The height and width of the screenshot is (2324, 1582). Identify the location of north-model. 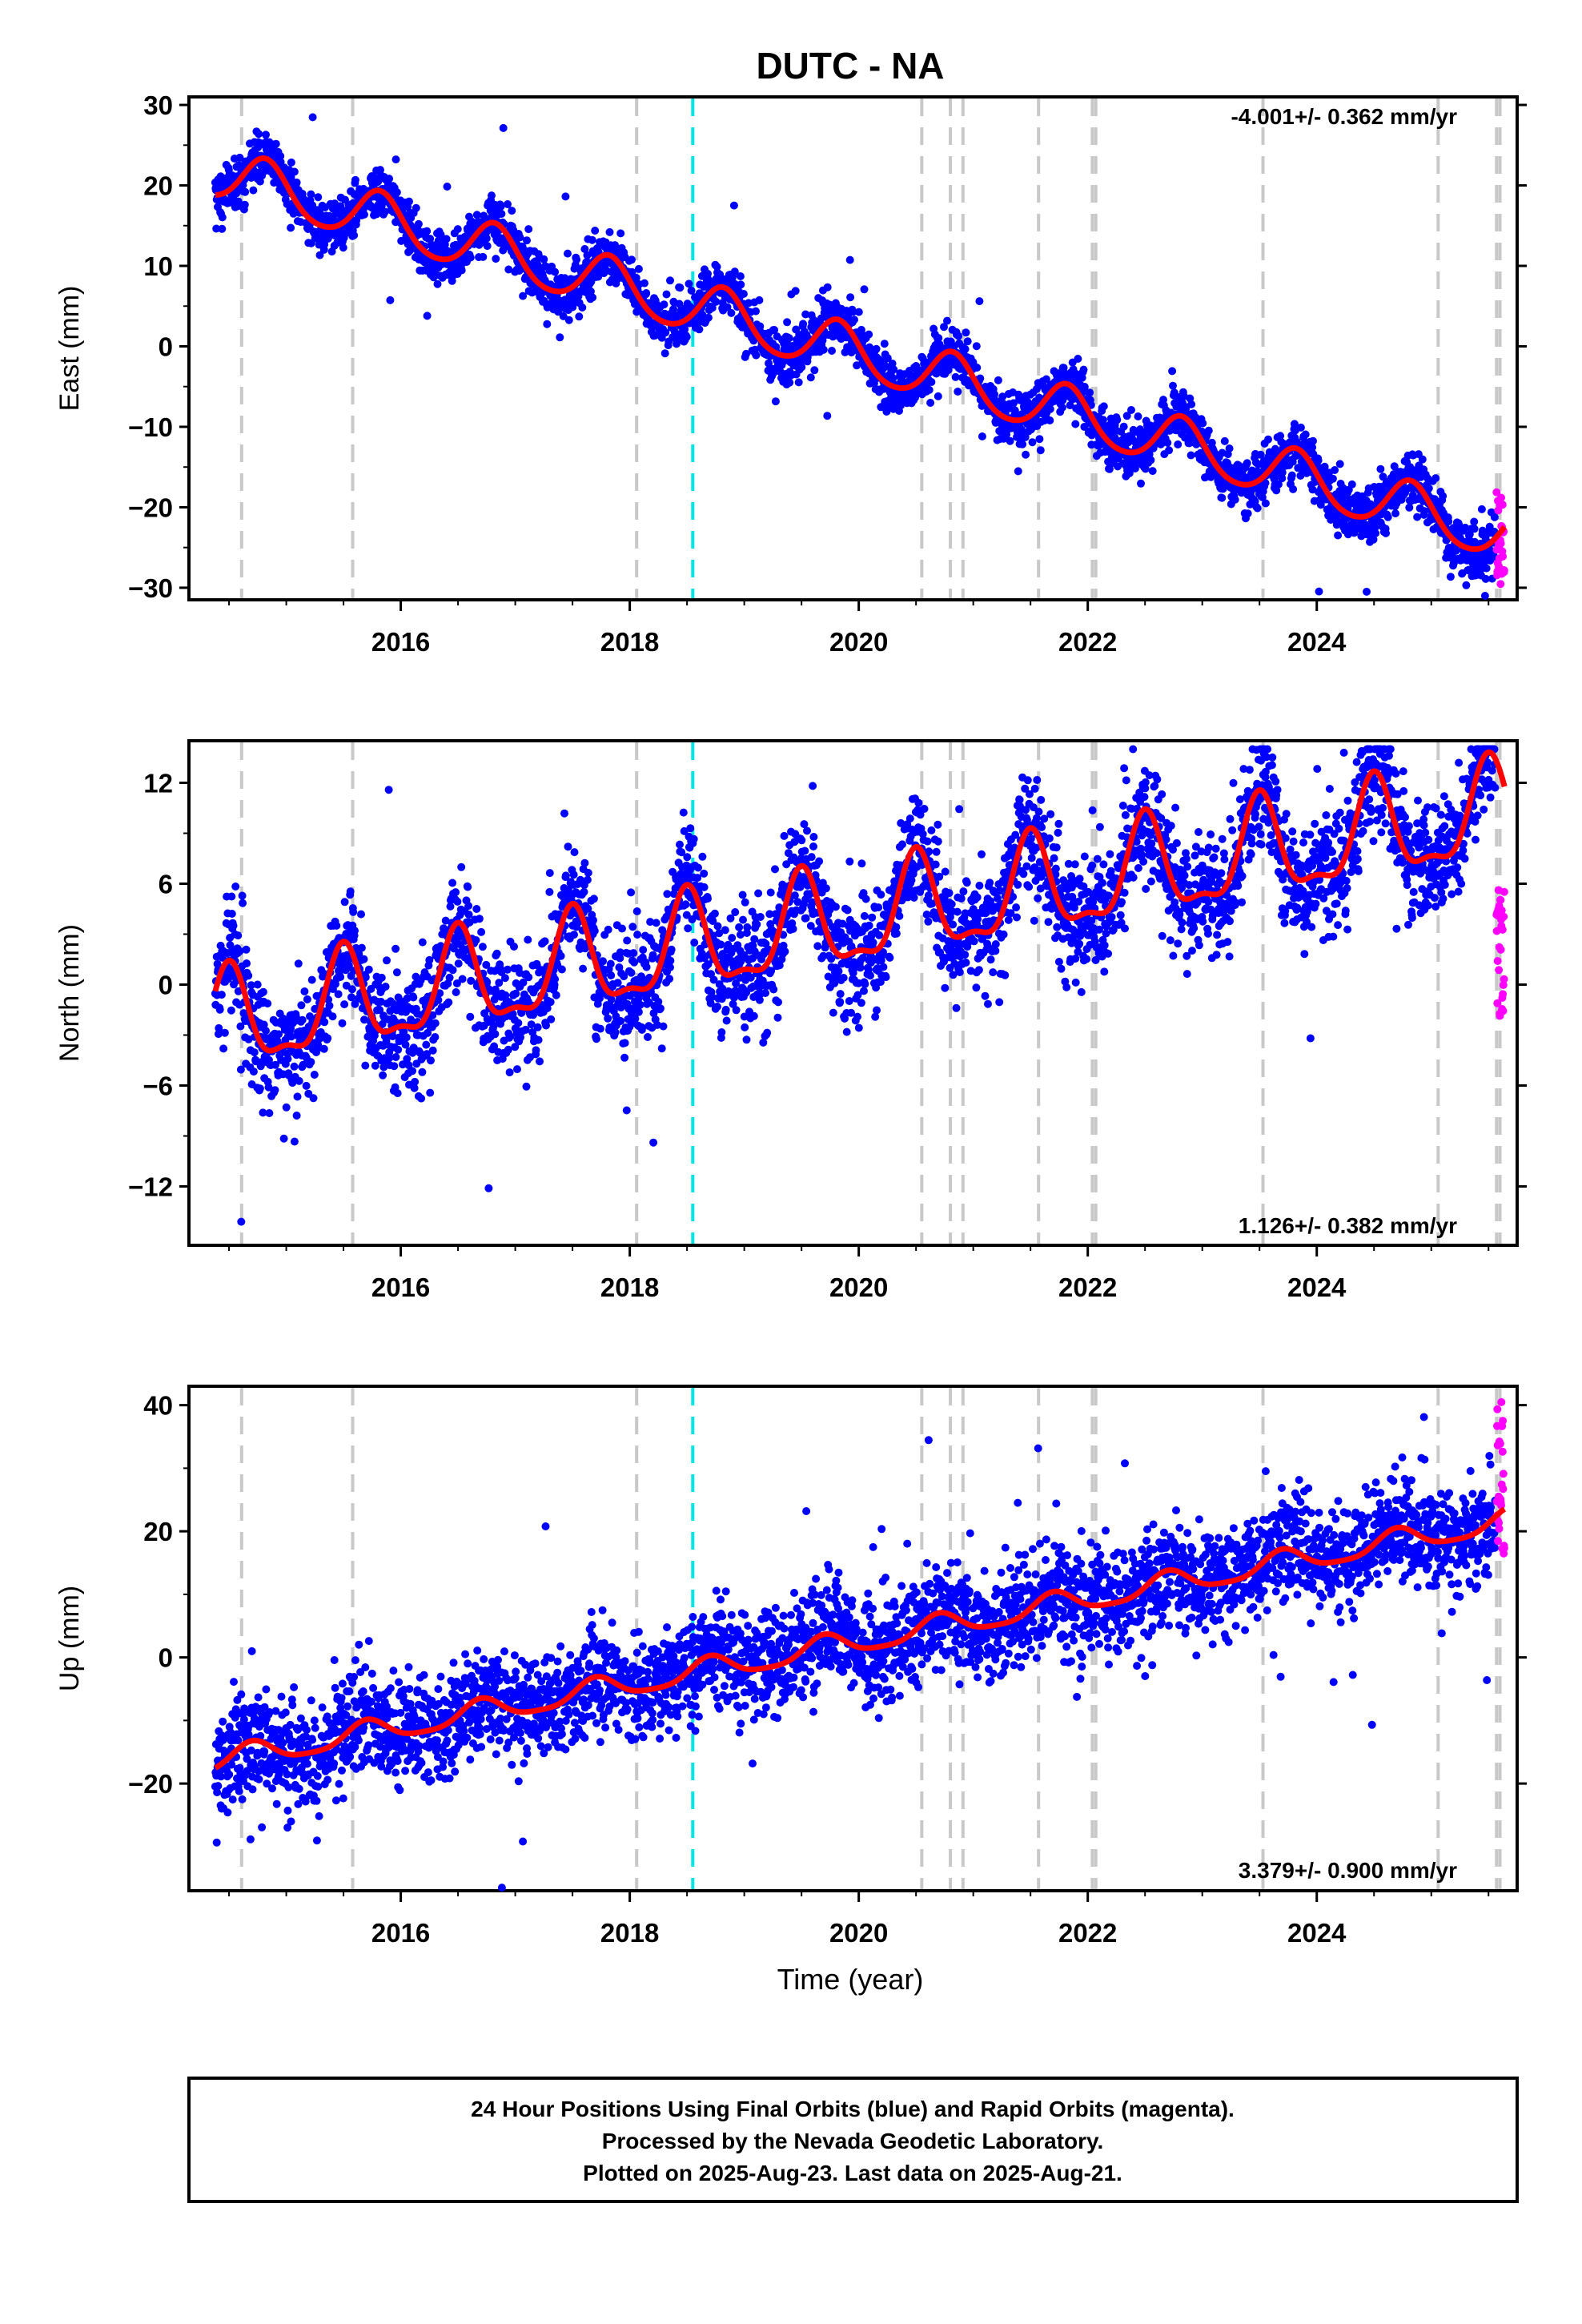
(860, 901).